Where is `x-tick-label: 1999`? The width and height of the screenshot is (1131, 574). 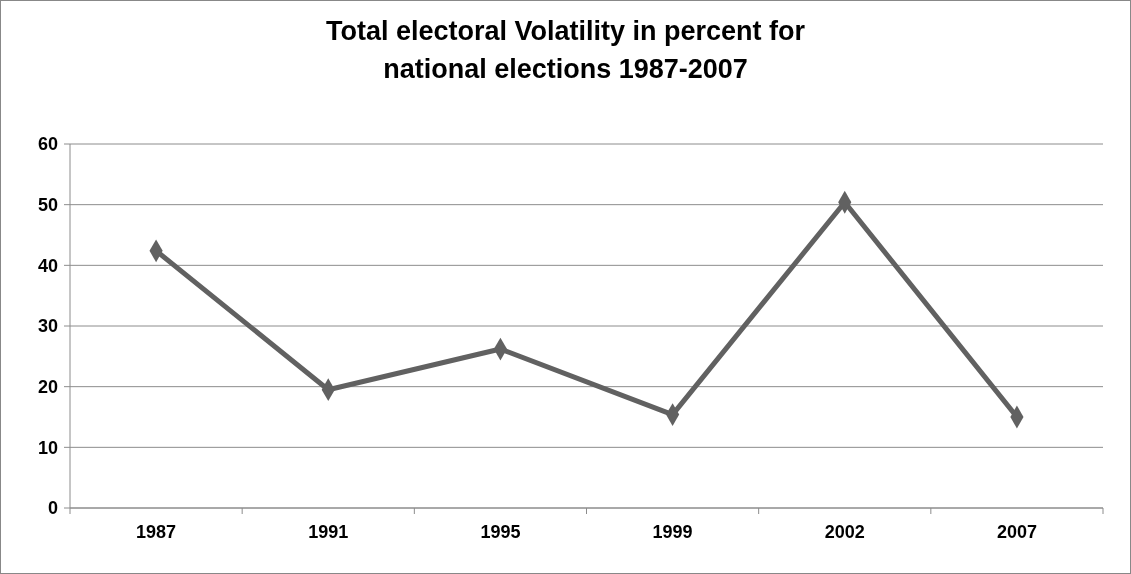
x-tick-label: 1999 is located at coordinates (672, 532).